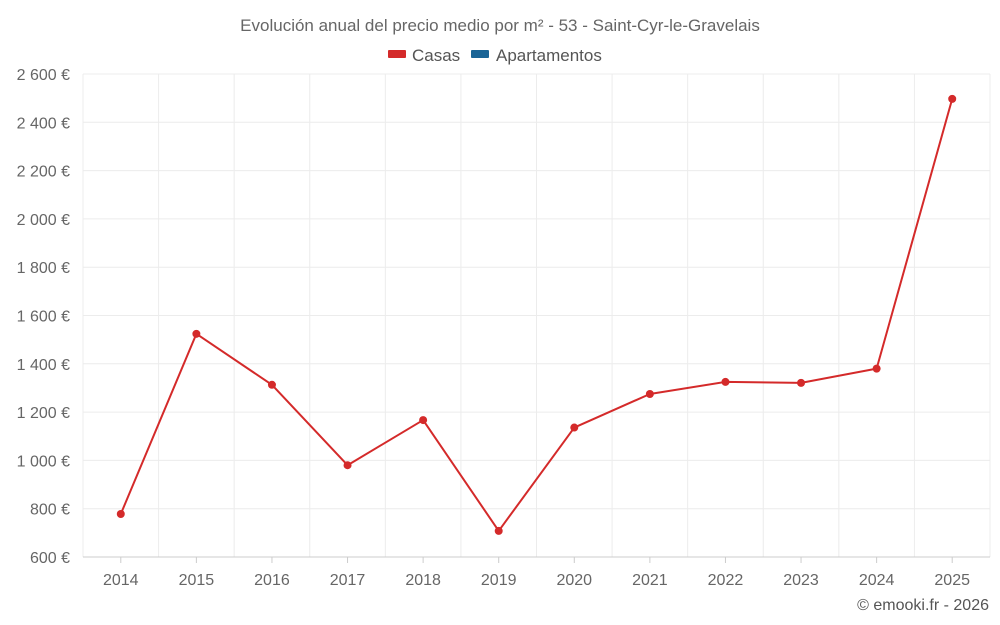  I want to click on x-tick-label: 2015, so click(197, 580).